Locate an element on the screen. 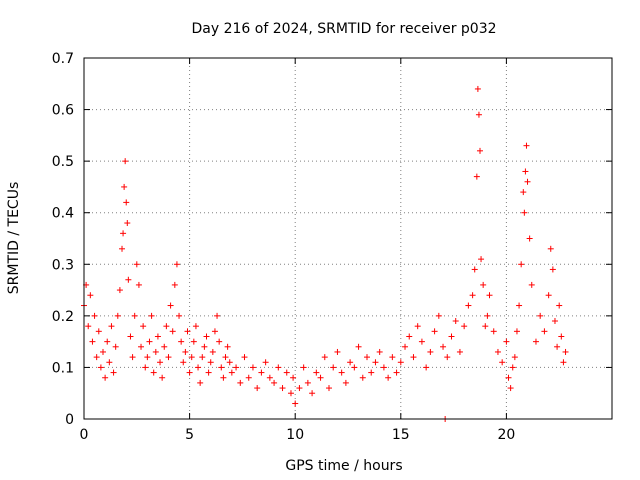 This screenshot has width=640, height=480. x-tick-label: 20 is located at coordinates (506, 435).